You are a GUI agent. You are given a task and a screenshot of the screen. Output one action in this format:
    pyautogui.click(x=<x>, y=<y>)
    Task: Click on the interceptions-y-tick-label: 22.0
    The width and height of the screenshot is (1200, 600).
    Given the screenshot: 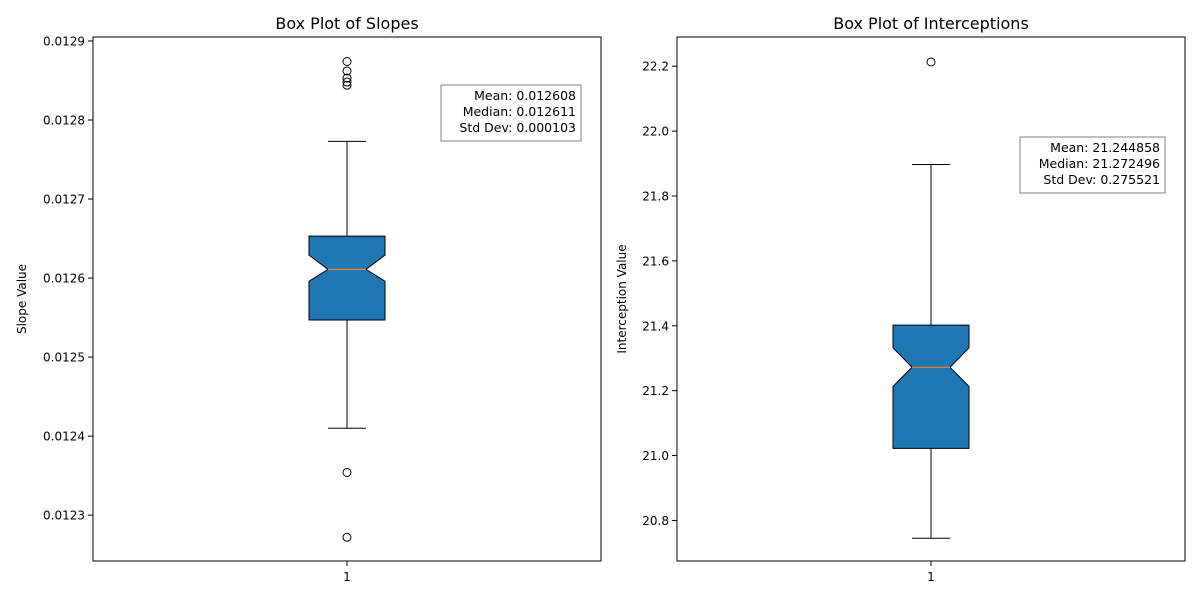 What is the action you would take?
    pyautogui.click(x=655, y=132)
    